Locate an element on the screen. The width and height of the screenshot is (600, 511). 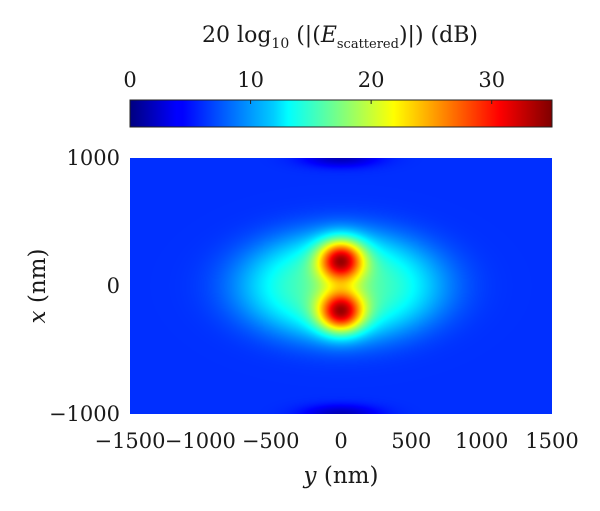
x-tick-label: 500 is located at coordinates (411, 441).